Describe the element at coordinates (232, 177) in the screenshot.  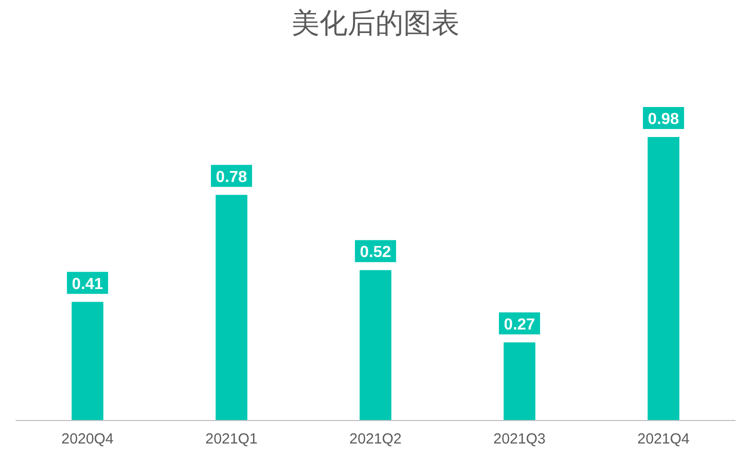
I see `data-label: 0.78` at that location.